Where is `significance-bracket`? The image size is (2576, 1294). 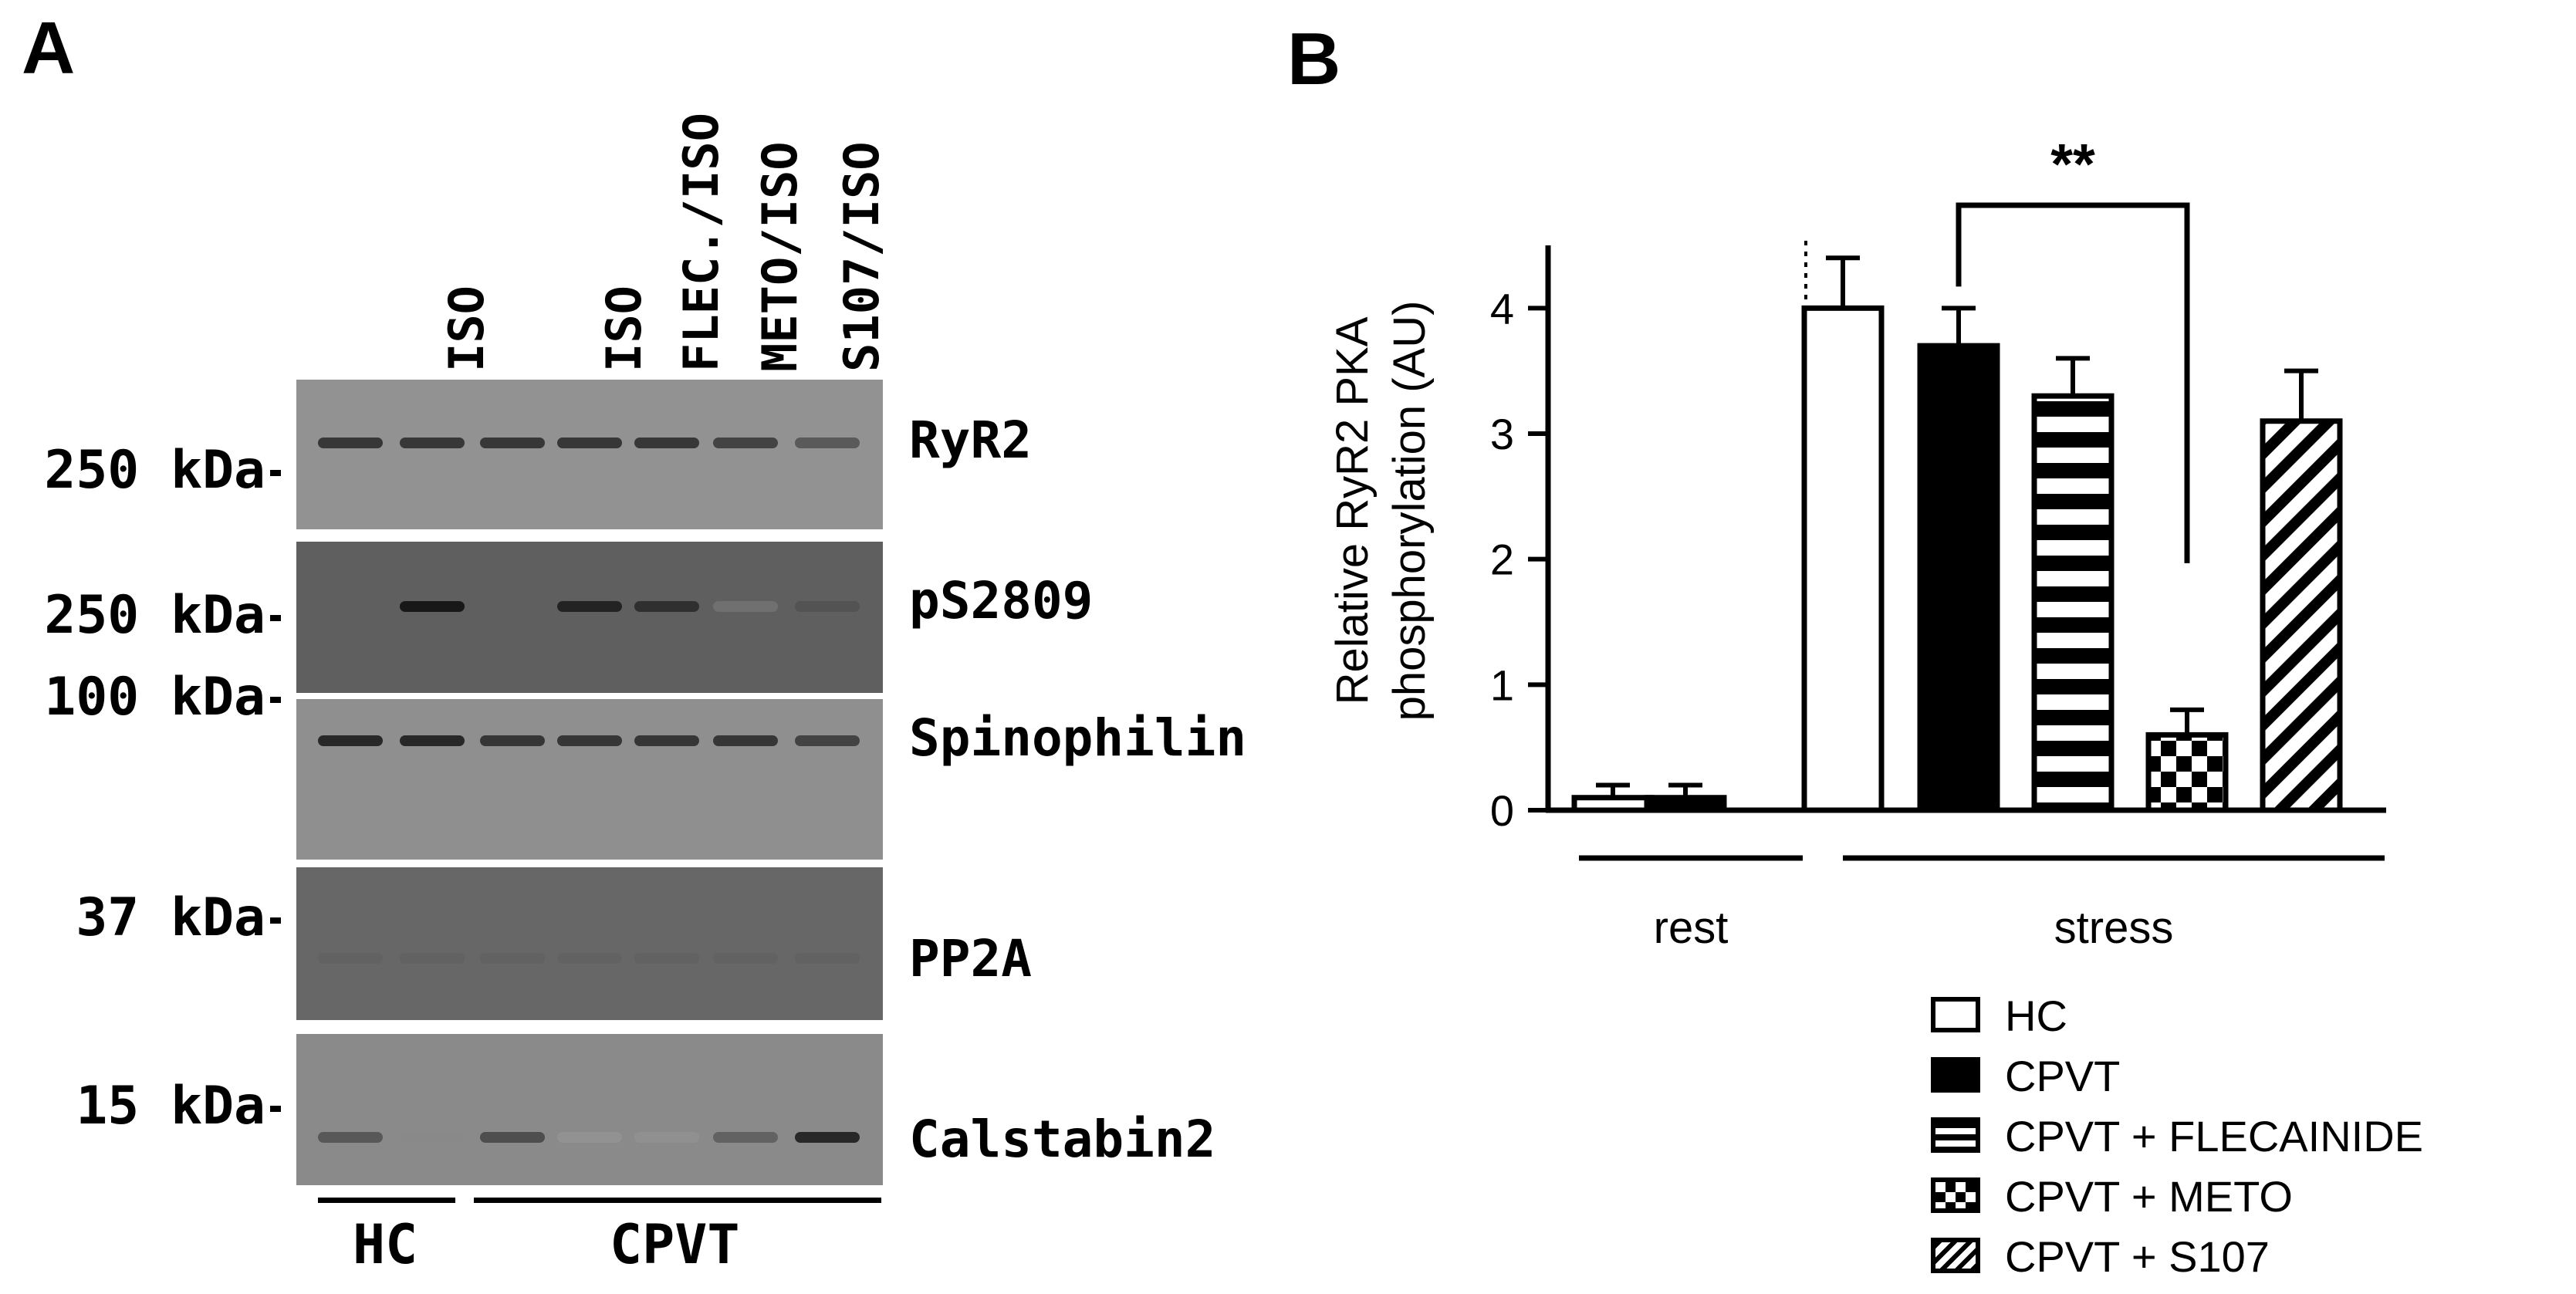
significance-bracket is located at coordinates (2073, 383).